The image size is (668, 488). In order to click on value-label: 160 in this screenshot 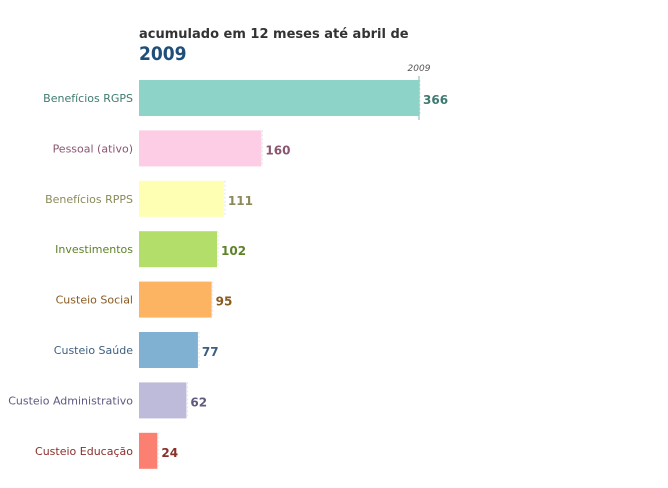, I will do `click(277, 150)`.